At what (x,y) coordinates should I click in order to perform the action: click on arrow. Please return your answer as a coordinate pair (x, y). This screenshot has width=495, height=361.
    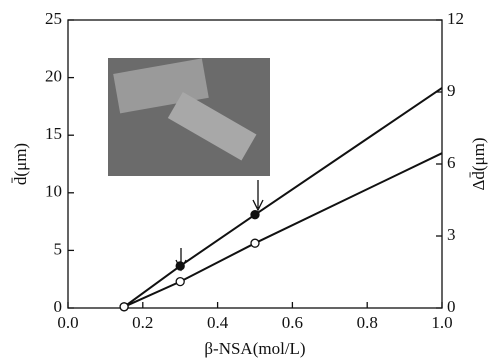
    Looking at the image, I should click on (258, 196).